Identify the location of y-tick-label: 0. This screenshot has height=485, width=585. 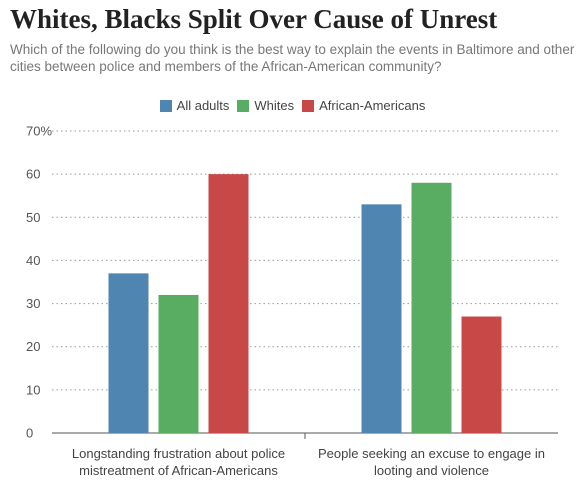
(29, 433).